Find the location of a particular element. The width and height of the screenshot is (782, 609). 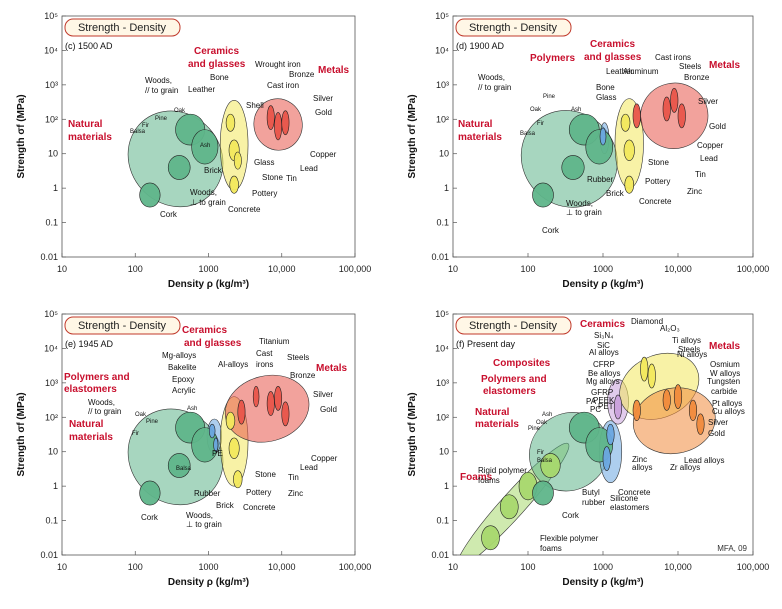

material-label: Tin is located at coordinates (291, 178).